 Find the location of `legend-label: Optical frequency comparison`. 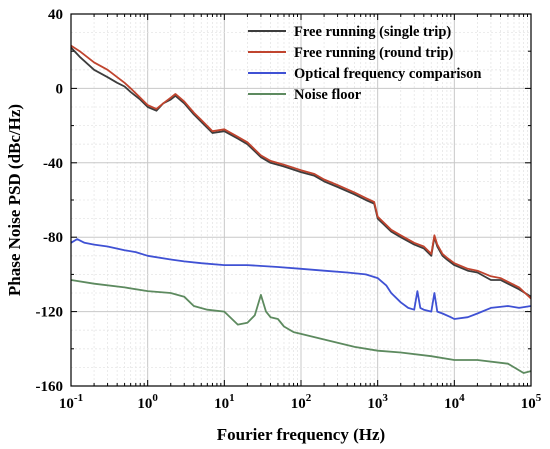

legend-label: Optical frequency comparison is located at coordinates (387, 74).